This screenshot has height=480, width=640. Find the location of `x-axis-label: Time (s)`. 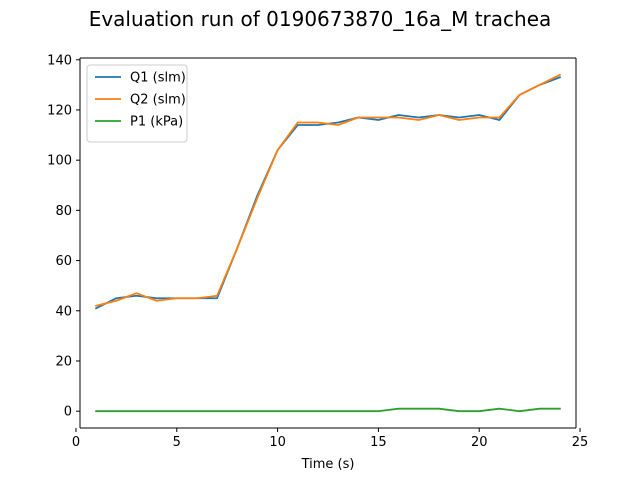

x-axis-label: Time (s) is located at coordinates (328, 464).